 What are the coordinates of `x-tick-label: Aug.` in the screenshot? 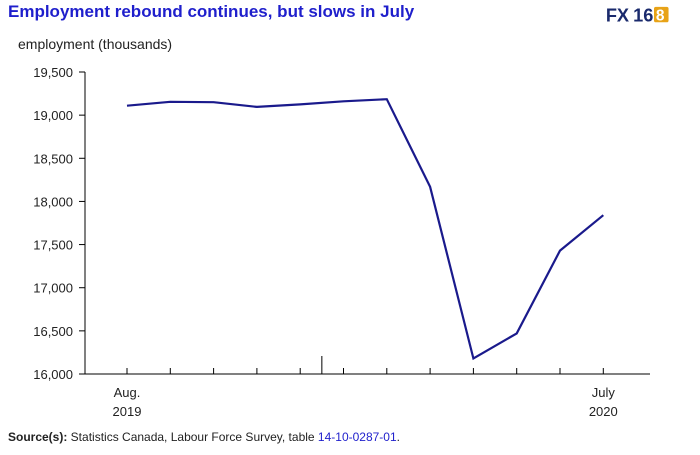 It's located at (127, 392).